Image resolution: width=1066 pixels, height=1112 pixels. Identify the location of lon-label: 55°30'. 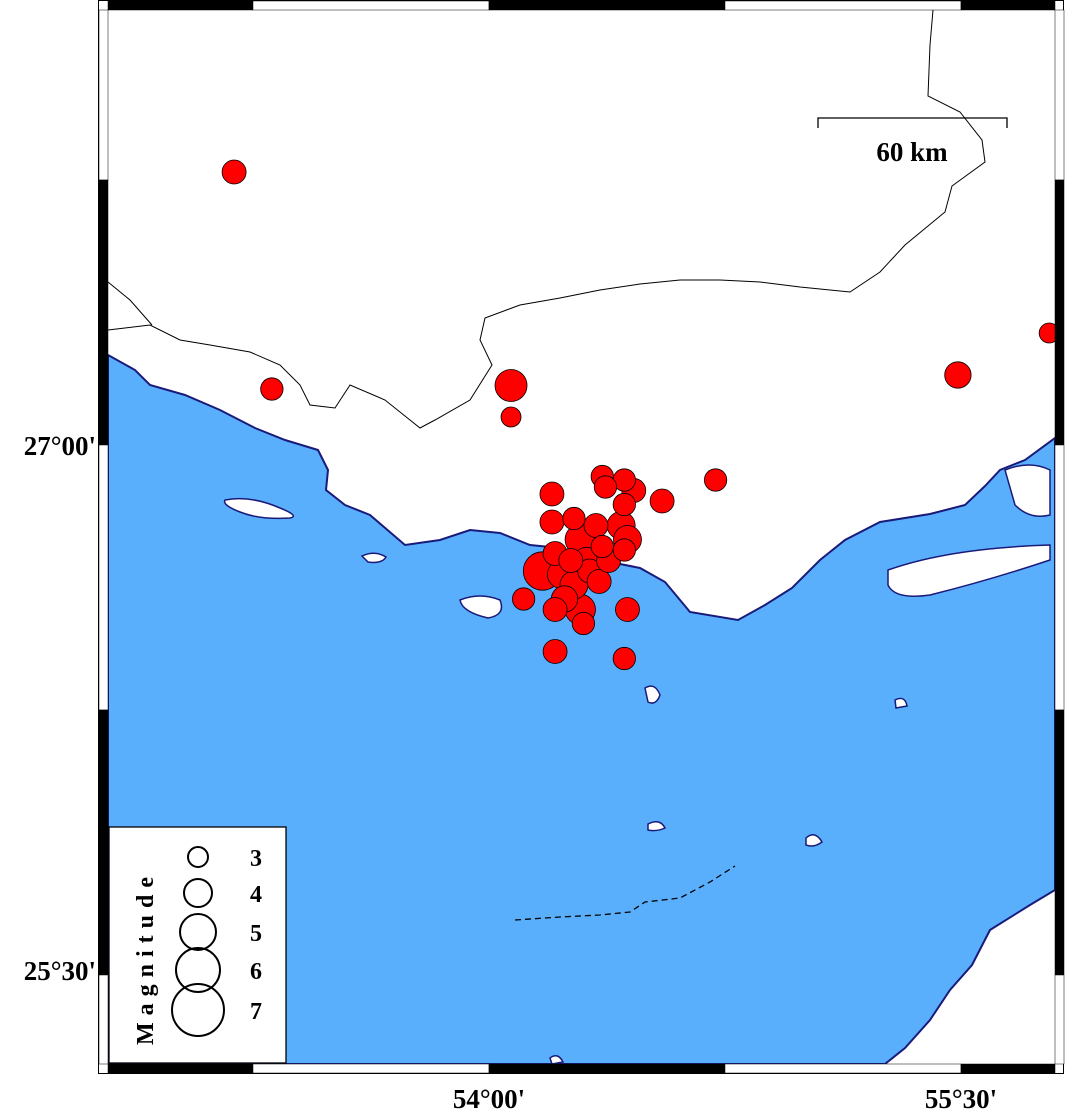
(961, 1098).